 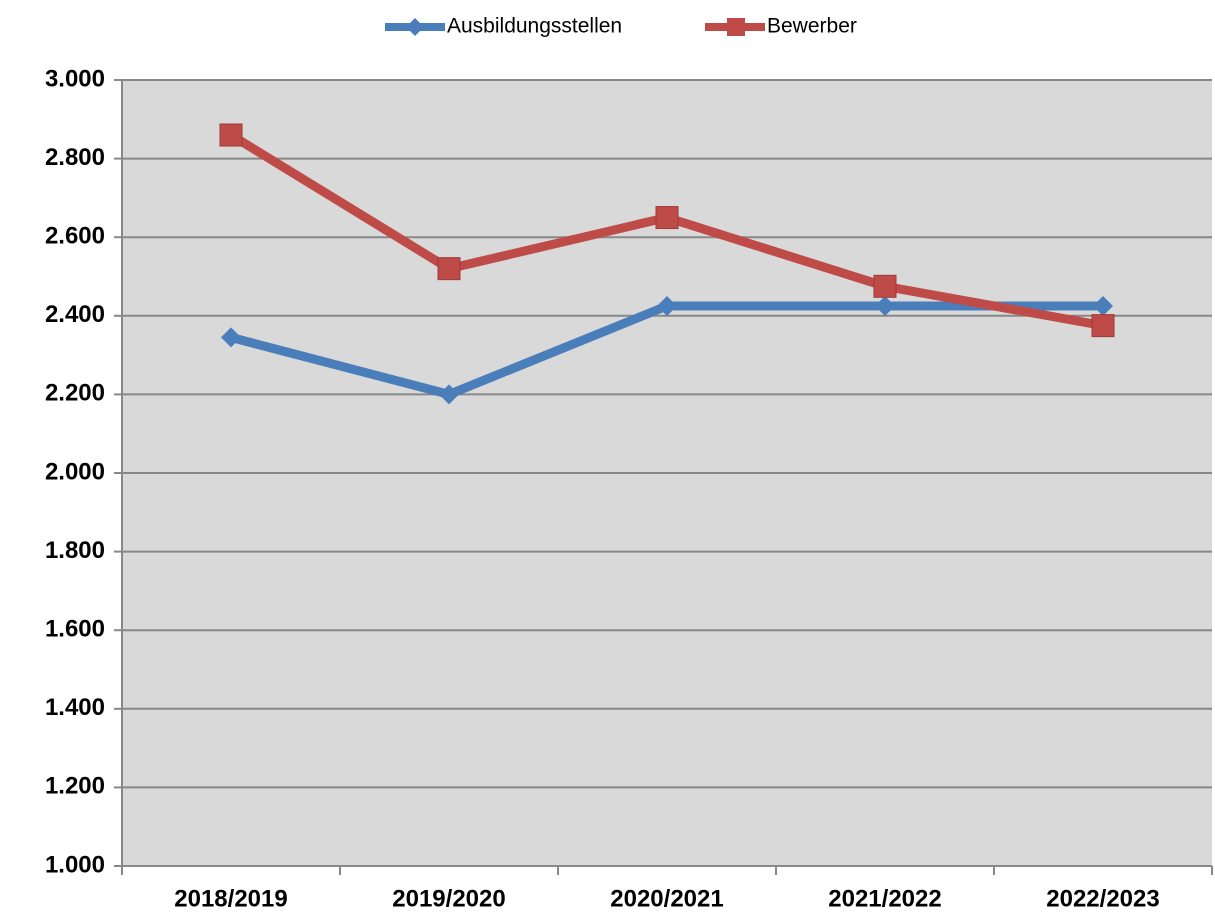 What do you see at coordinates (884, 898) in the screenshot?
I see `x-tick-label: 2021/2022` at bounding box center [884, 898].